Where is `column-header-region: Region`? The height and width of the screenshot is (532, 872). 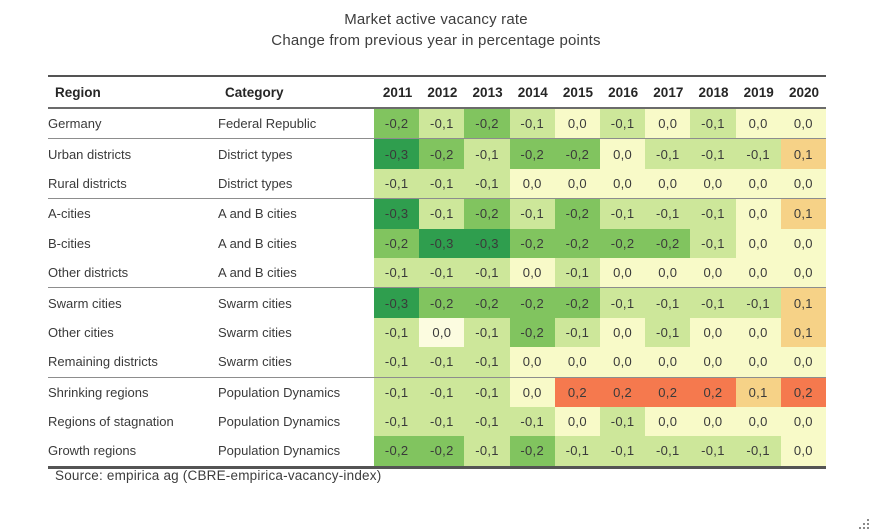 column-header-region: Region is located at coordinates (78, 92).